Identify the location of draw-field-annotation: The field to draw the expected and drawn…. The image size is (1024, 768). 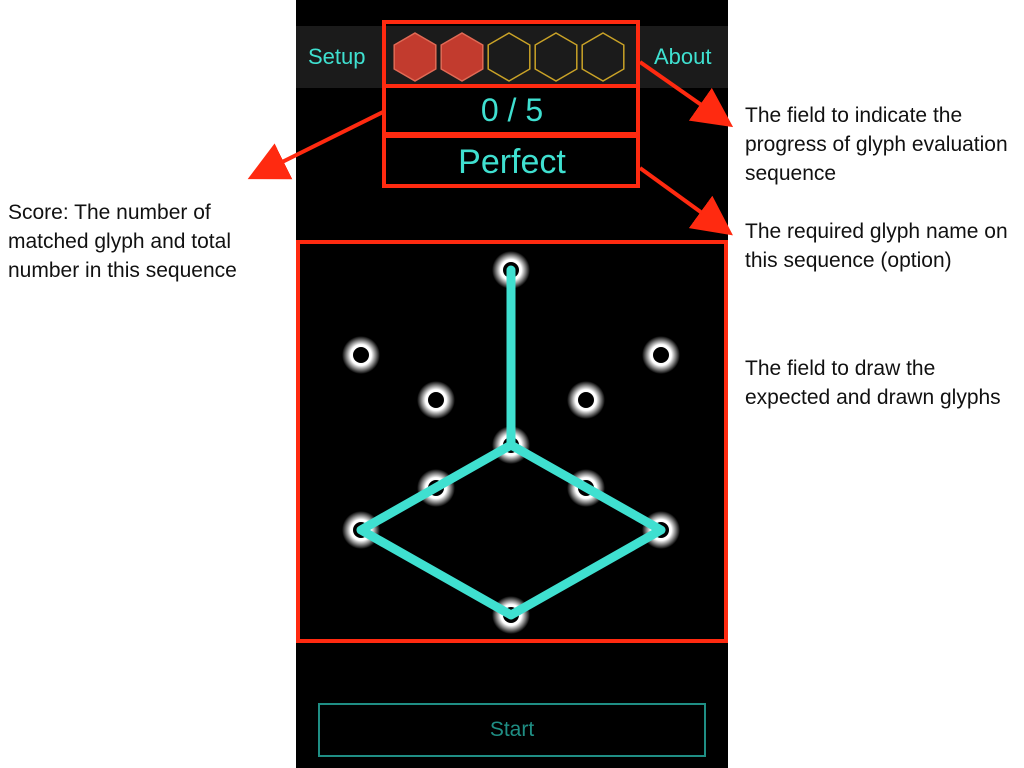
(873, 383).